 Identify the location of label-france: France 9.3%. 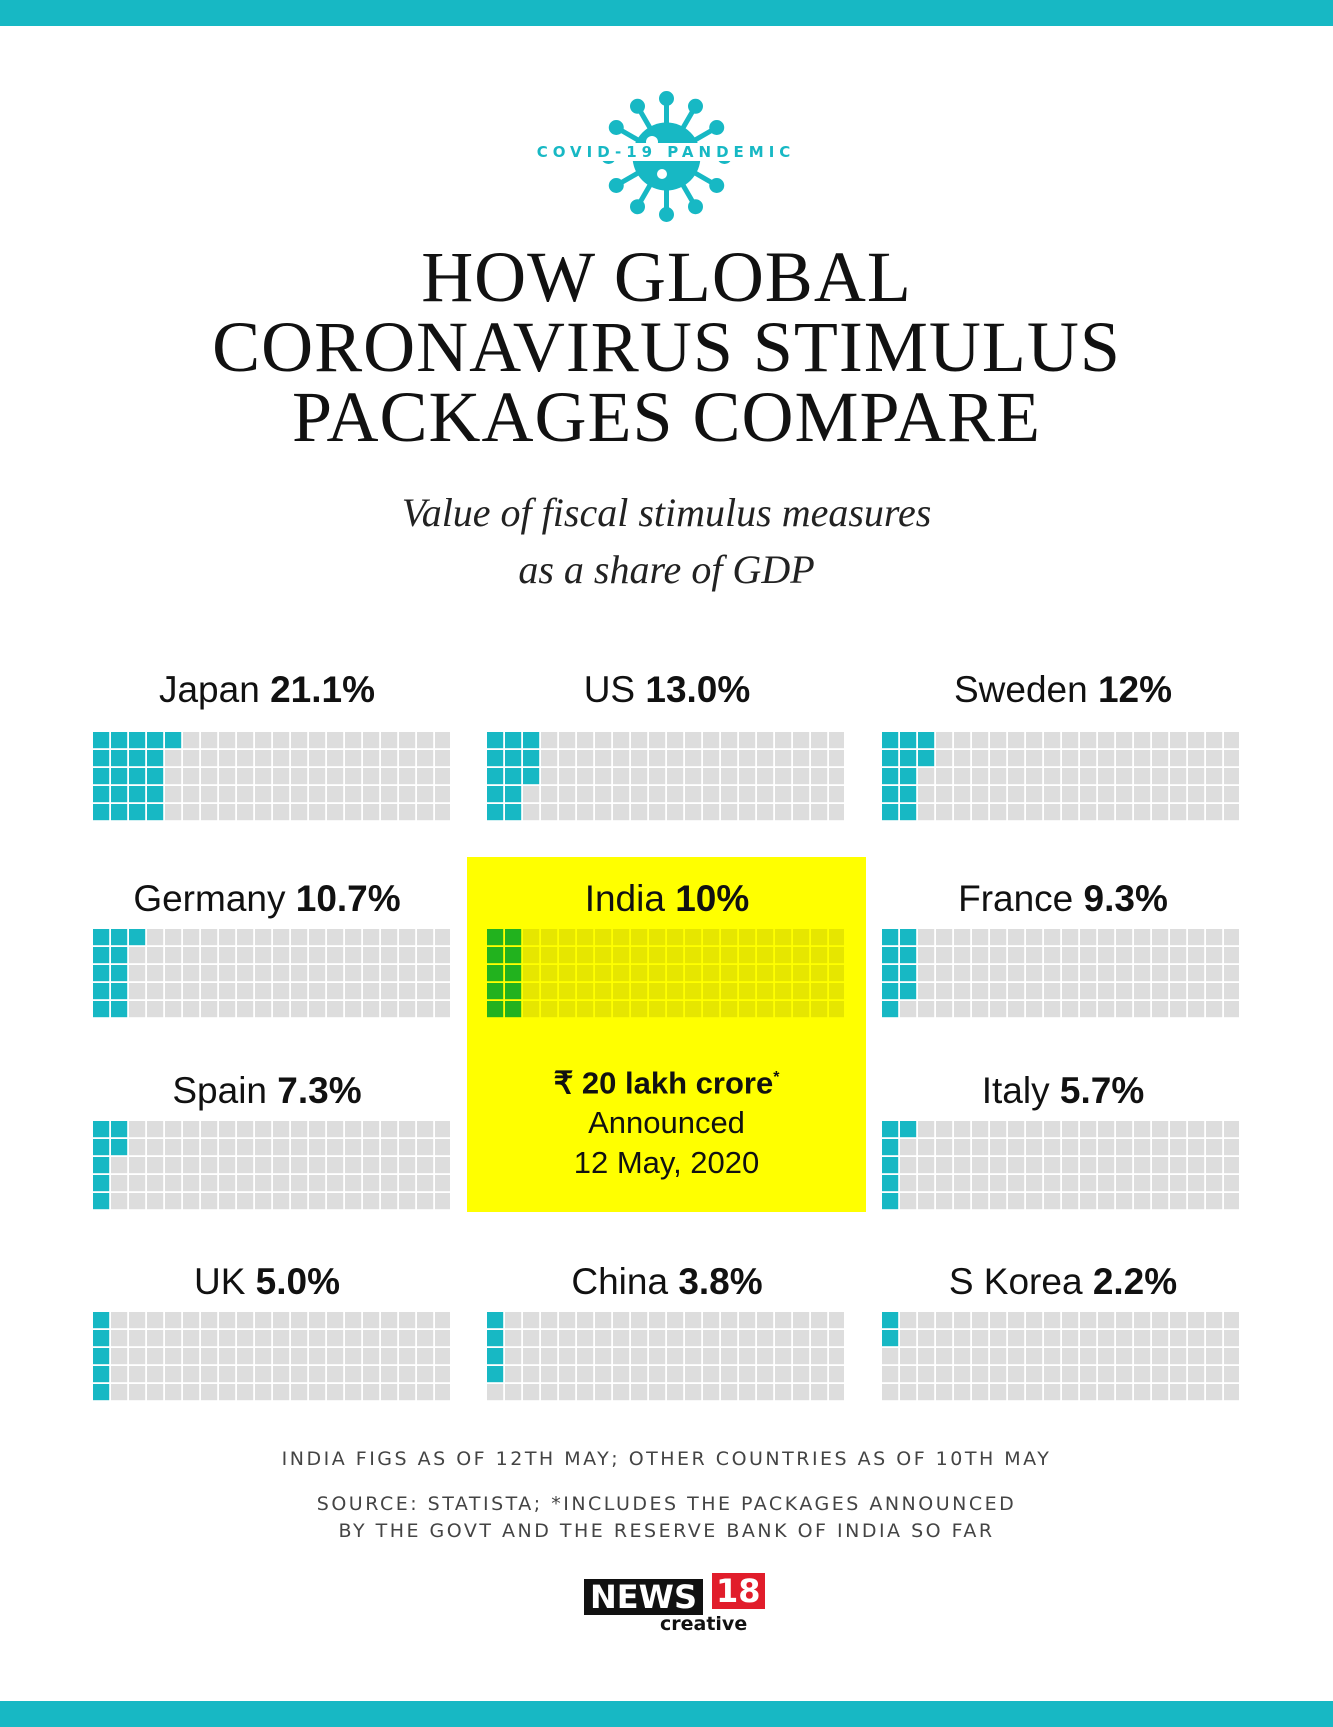
(1063, 898).